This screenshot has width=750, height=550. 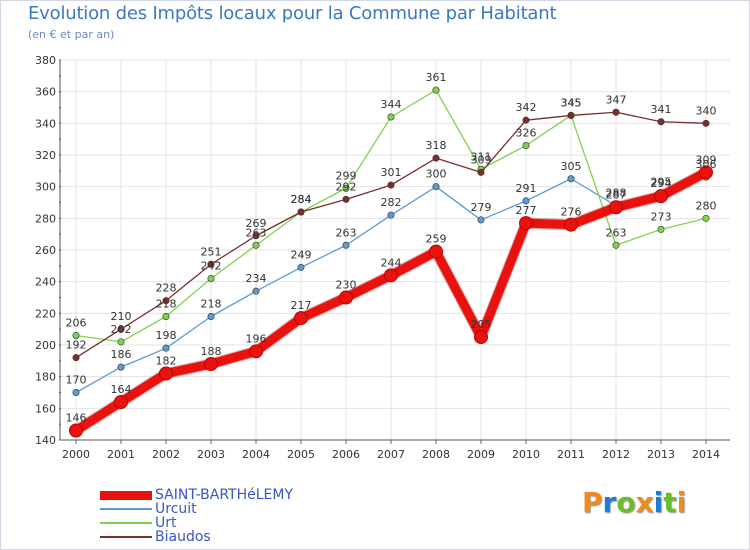 I want to click on data-label: 292, so click(x=346, y=186).